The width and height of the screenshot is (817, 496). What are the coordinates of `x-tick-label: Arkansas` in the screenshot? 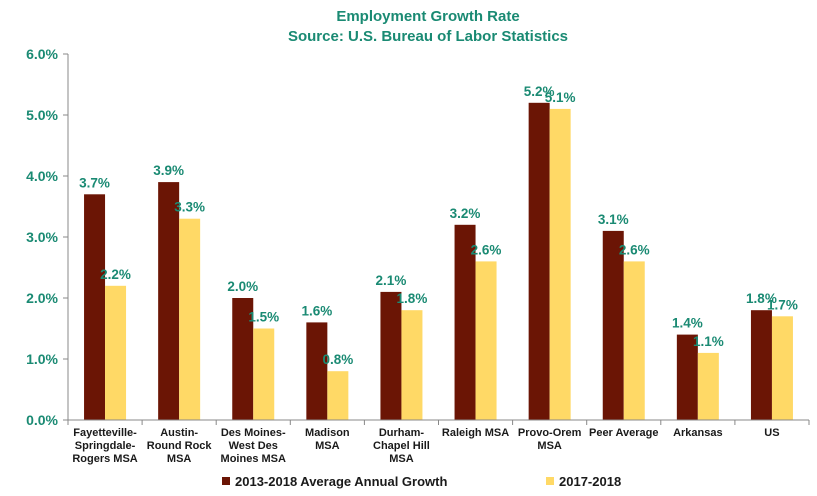 It's located at (698, 433).